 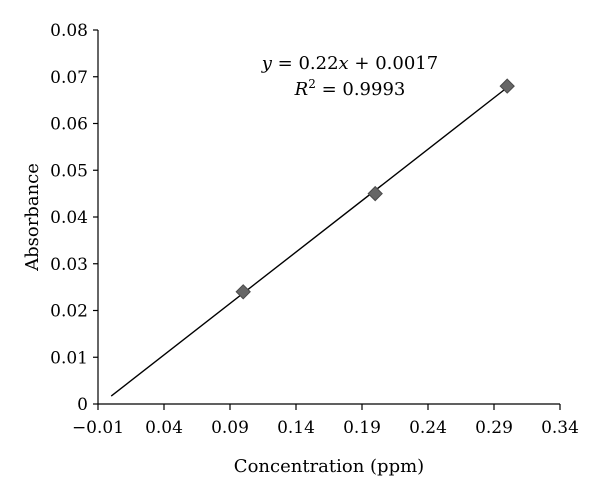 I want to click on x-tick-label: 0.04, so click(x=164, y=428).